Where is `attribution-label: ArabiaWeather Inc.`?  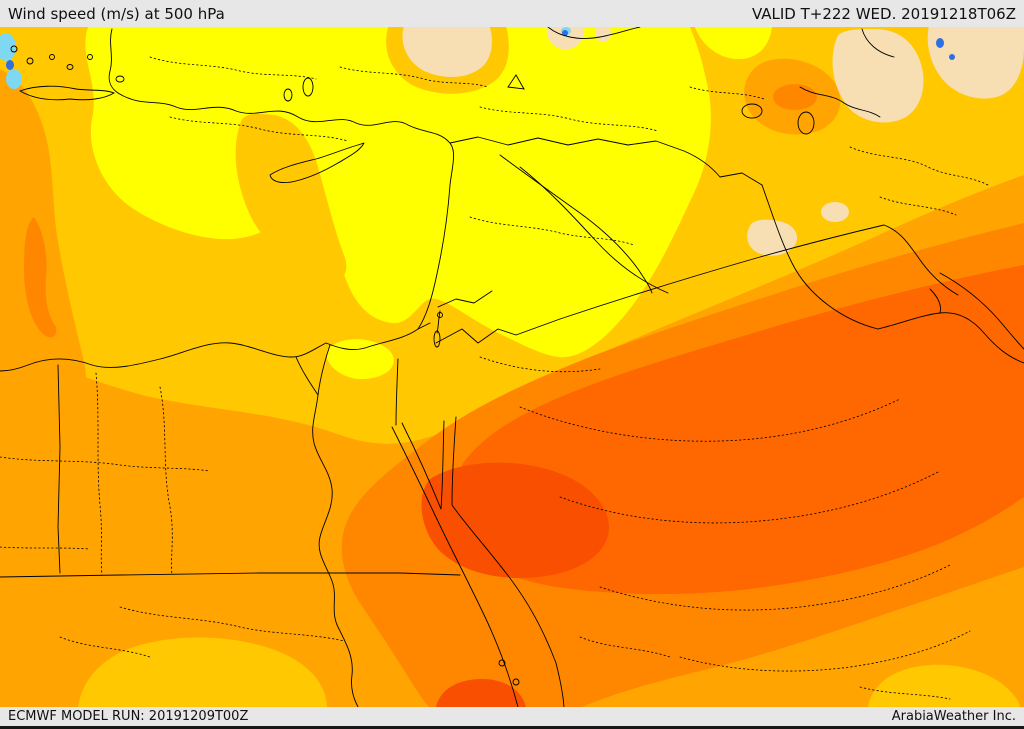
attribution-label: ArabiaWeather Inc. is located at coordinates (953, 716).